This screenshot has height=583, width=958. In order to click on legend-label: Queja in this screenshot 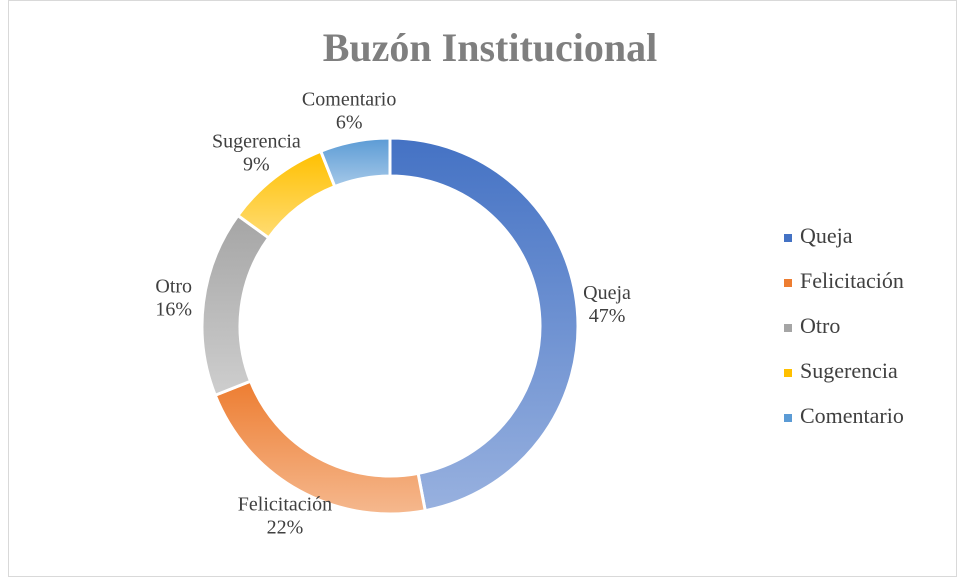, I will do `click(826, 235)`.